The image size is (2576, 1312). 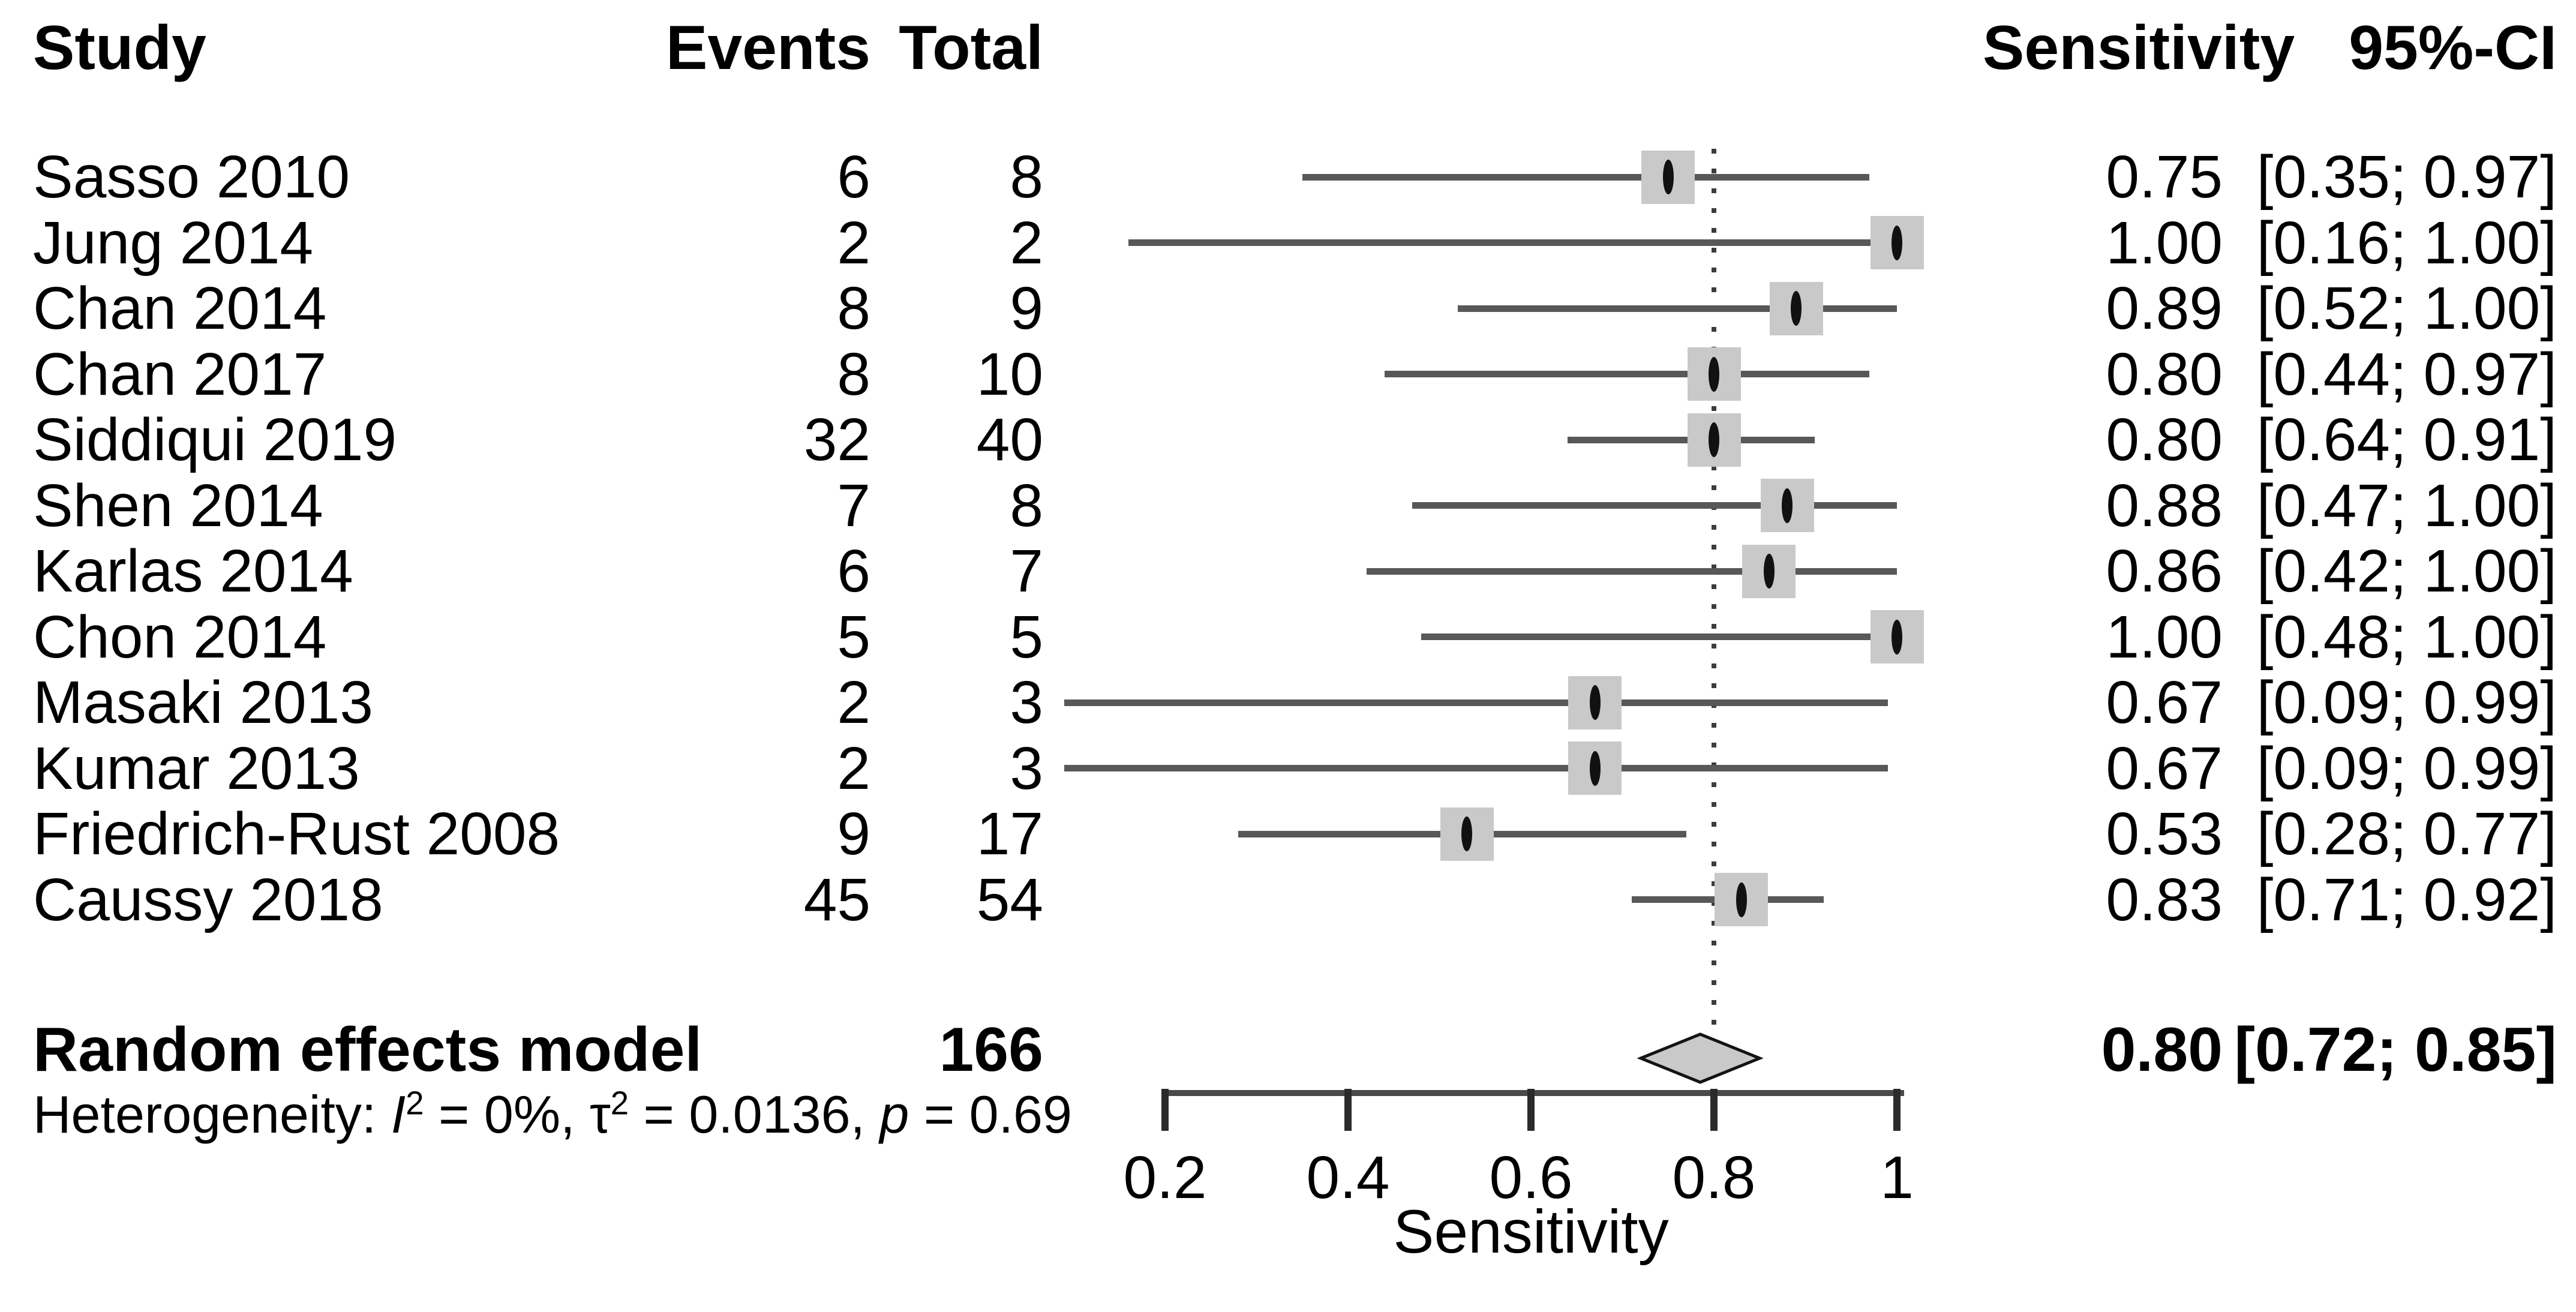 I want to click on study-total: 5, so click(x=1026, y=637).